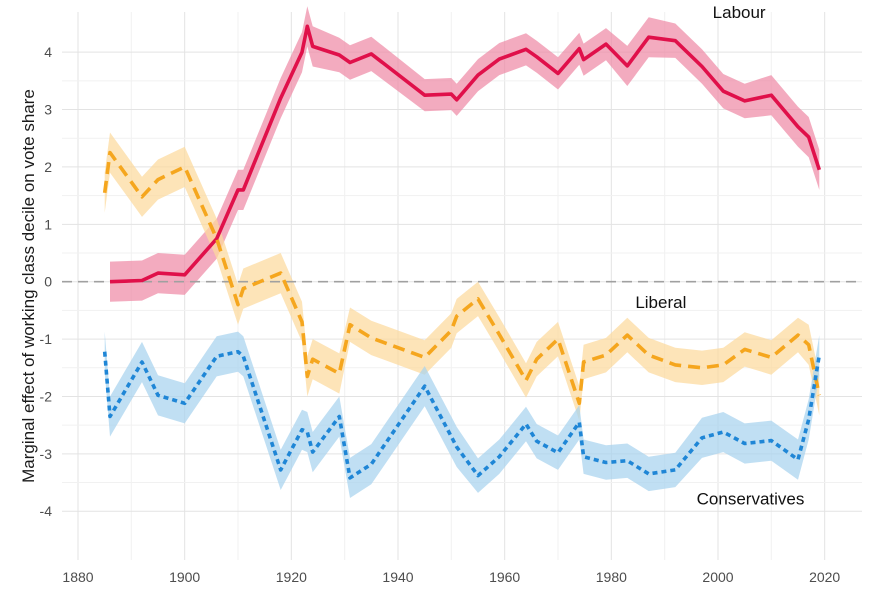 The image size is (878, 595). Describe the element at coordinates (77, 577) in the screenshot. I see `x-tick-label: 1880` at that location.